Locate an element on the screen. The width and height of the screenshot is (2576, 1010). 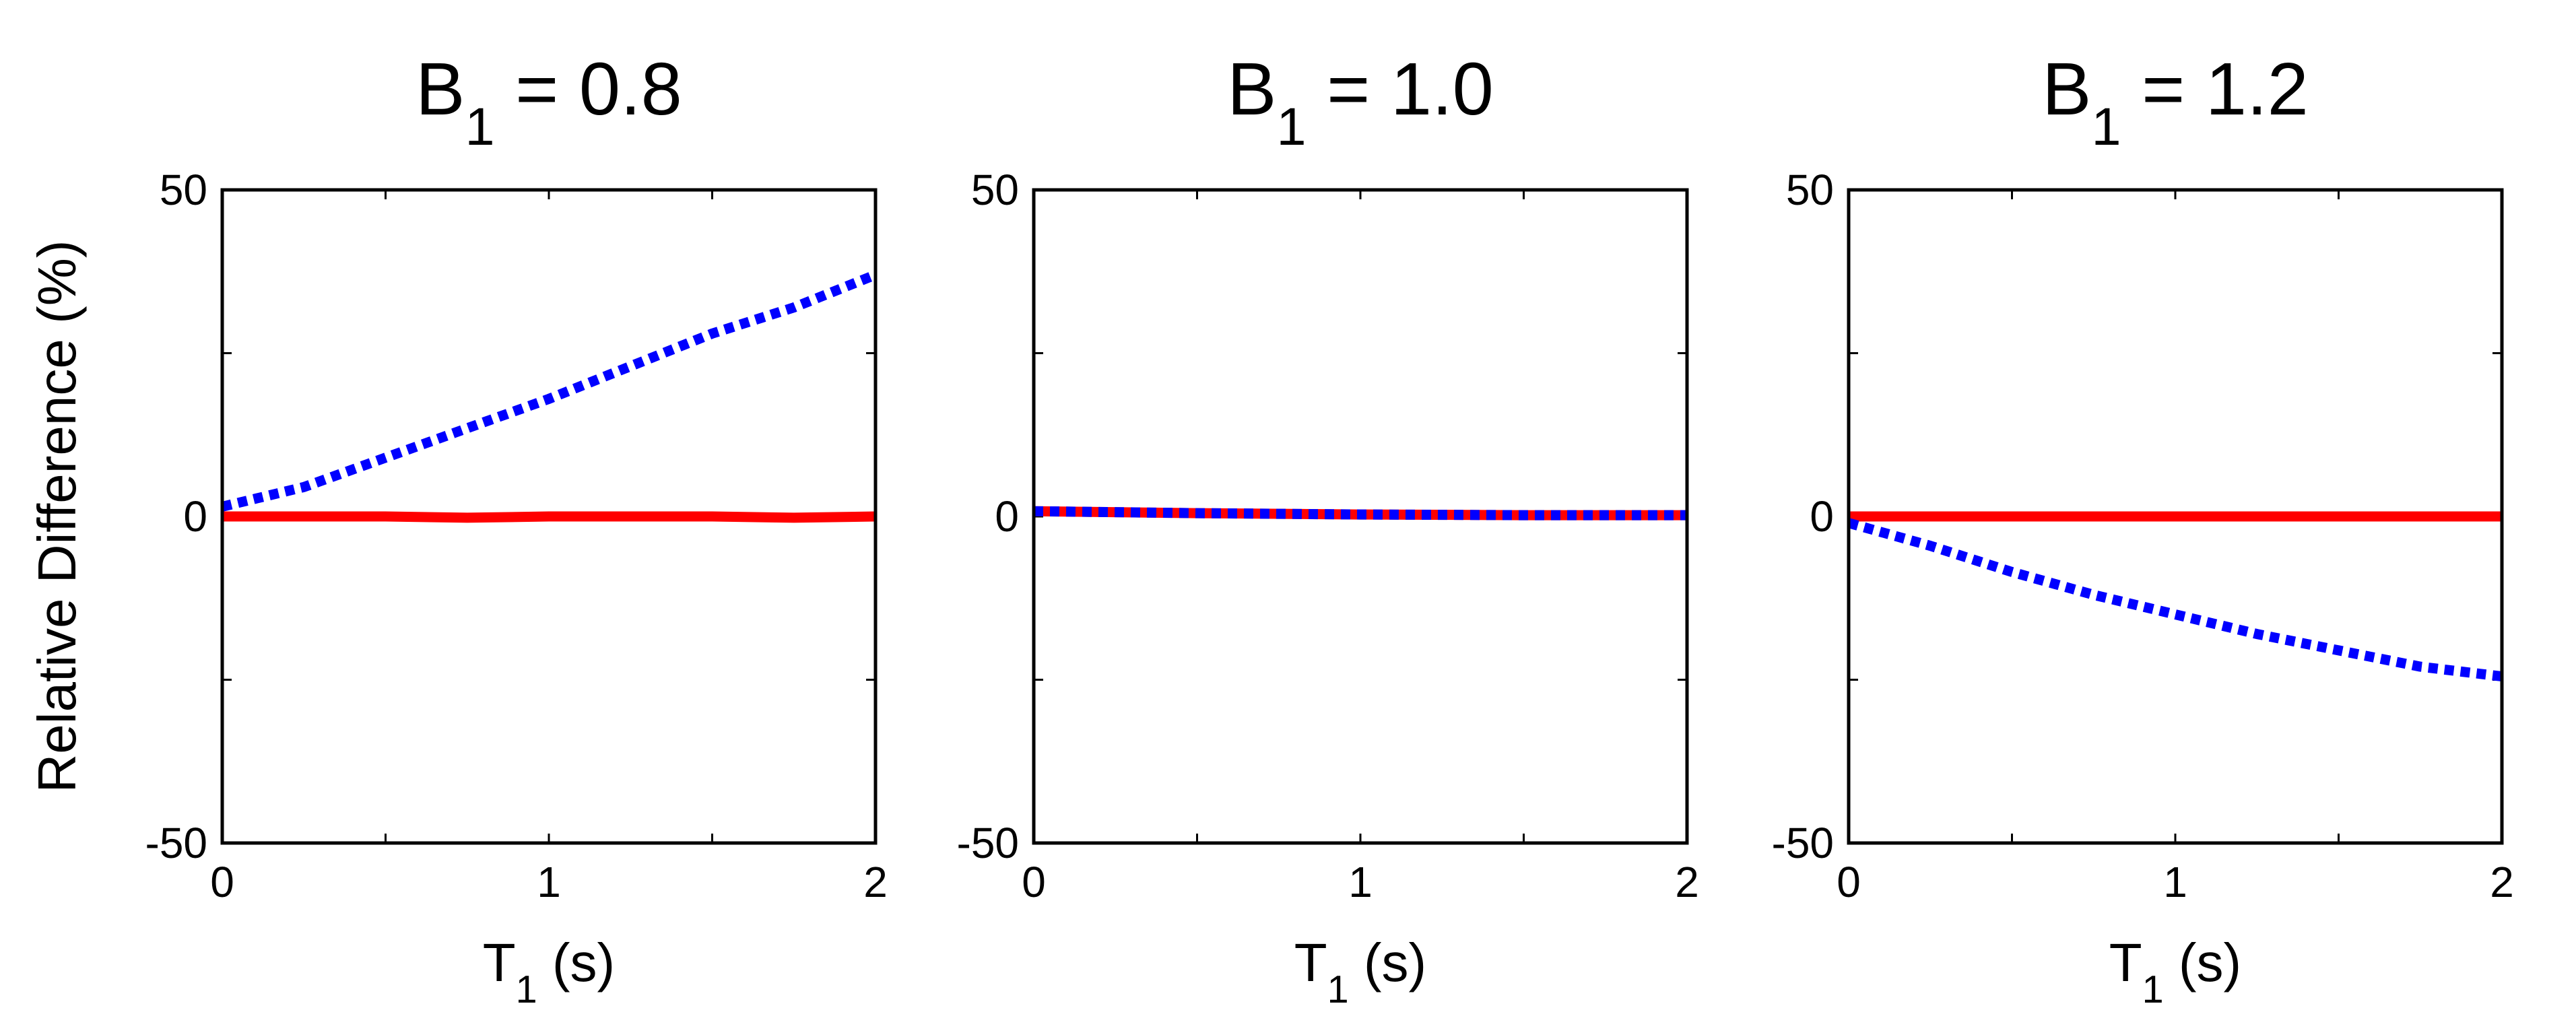
y-axis-label: Relative Difference (%) is located at coordinates (57, 516).